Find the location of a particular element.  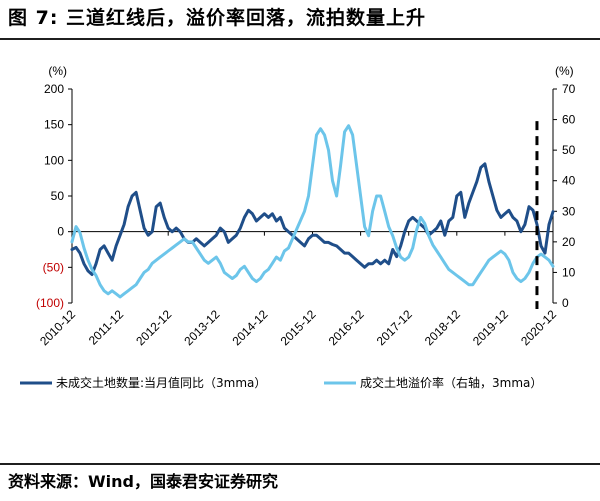

legend-label-dark: 未成交土地数量:当月值同比（3mma） is located at coordinates (161, 382).